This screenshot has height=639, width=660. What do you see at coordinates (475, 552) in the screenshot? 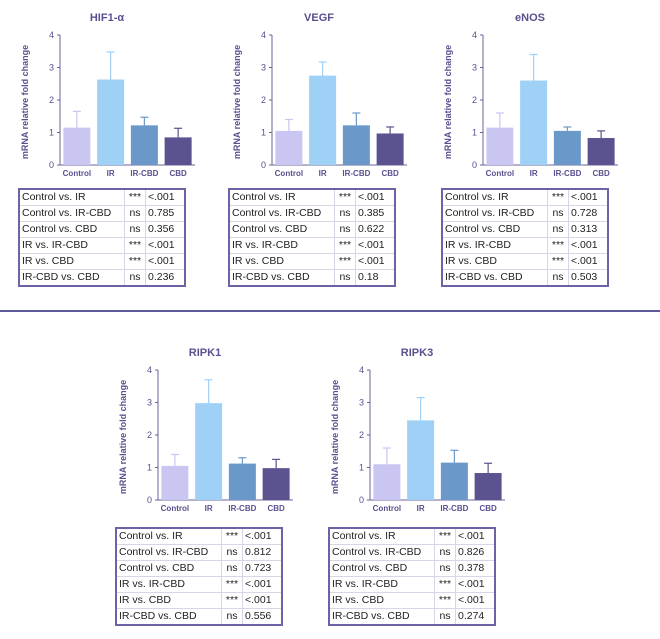
I see `p-value-cell: 0.826` at bounding box center [475, 552].